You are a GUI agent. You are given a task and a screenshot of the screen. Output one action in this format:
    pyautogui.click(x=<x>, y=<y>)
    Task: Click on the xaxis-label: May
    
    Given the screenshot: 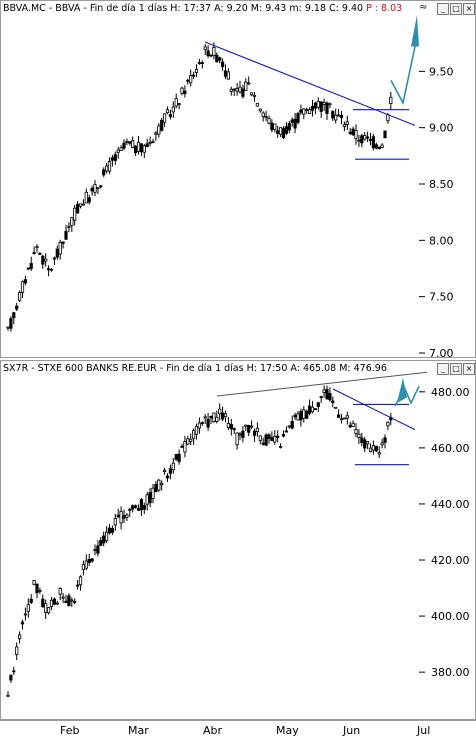 What is the action you would take?
    pyautogui.click(x=287, y=730)
    